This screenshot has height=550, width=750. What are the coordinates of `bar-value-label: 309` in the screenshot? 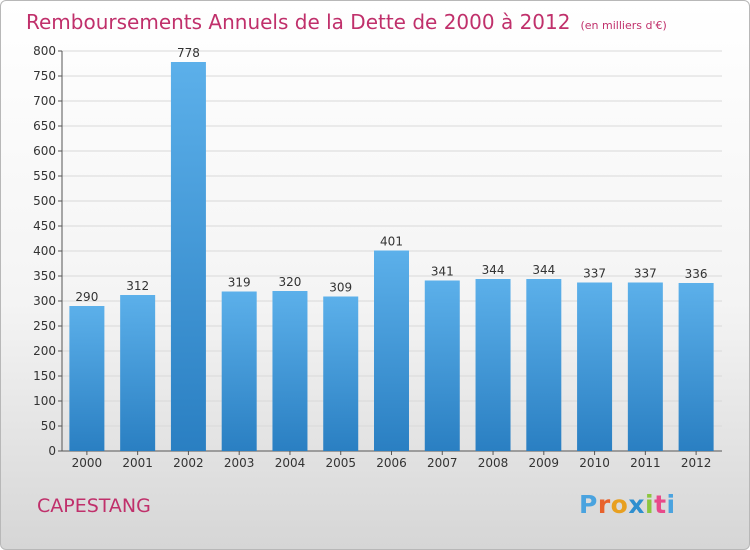 It's located at (340, 288).